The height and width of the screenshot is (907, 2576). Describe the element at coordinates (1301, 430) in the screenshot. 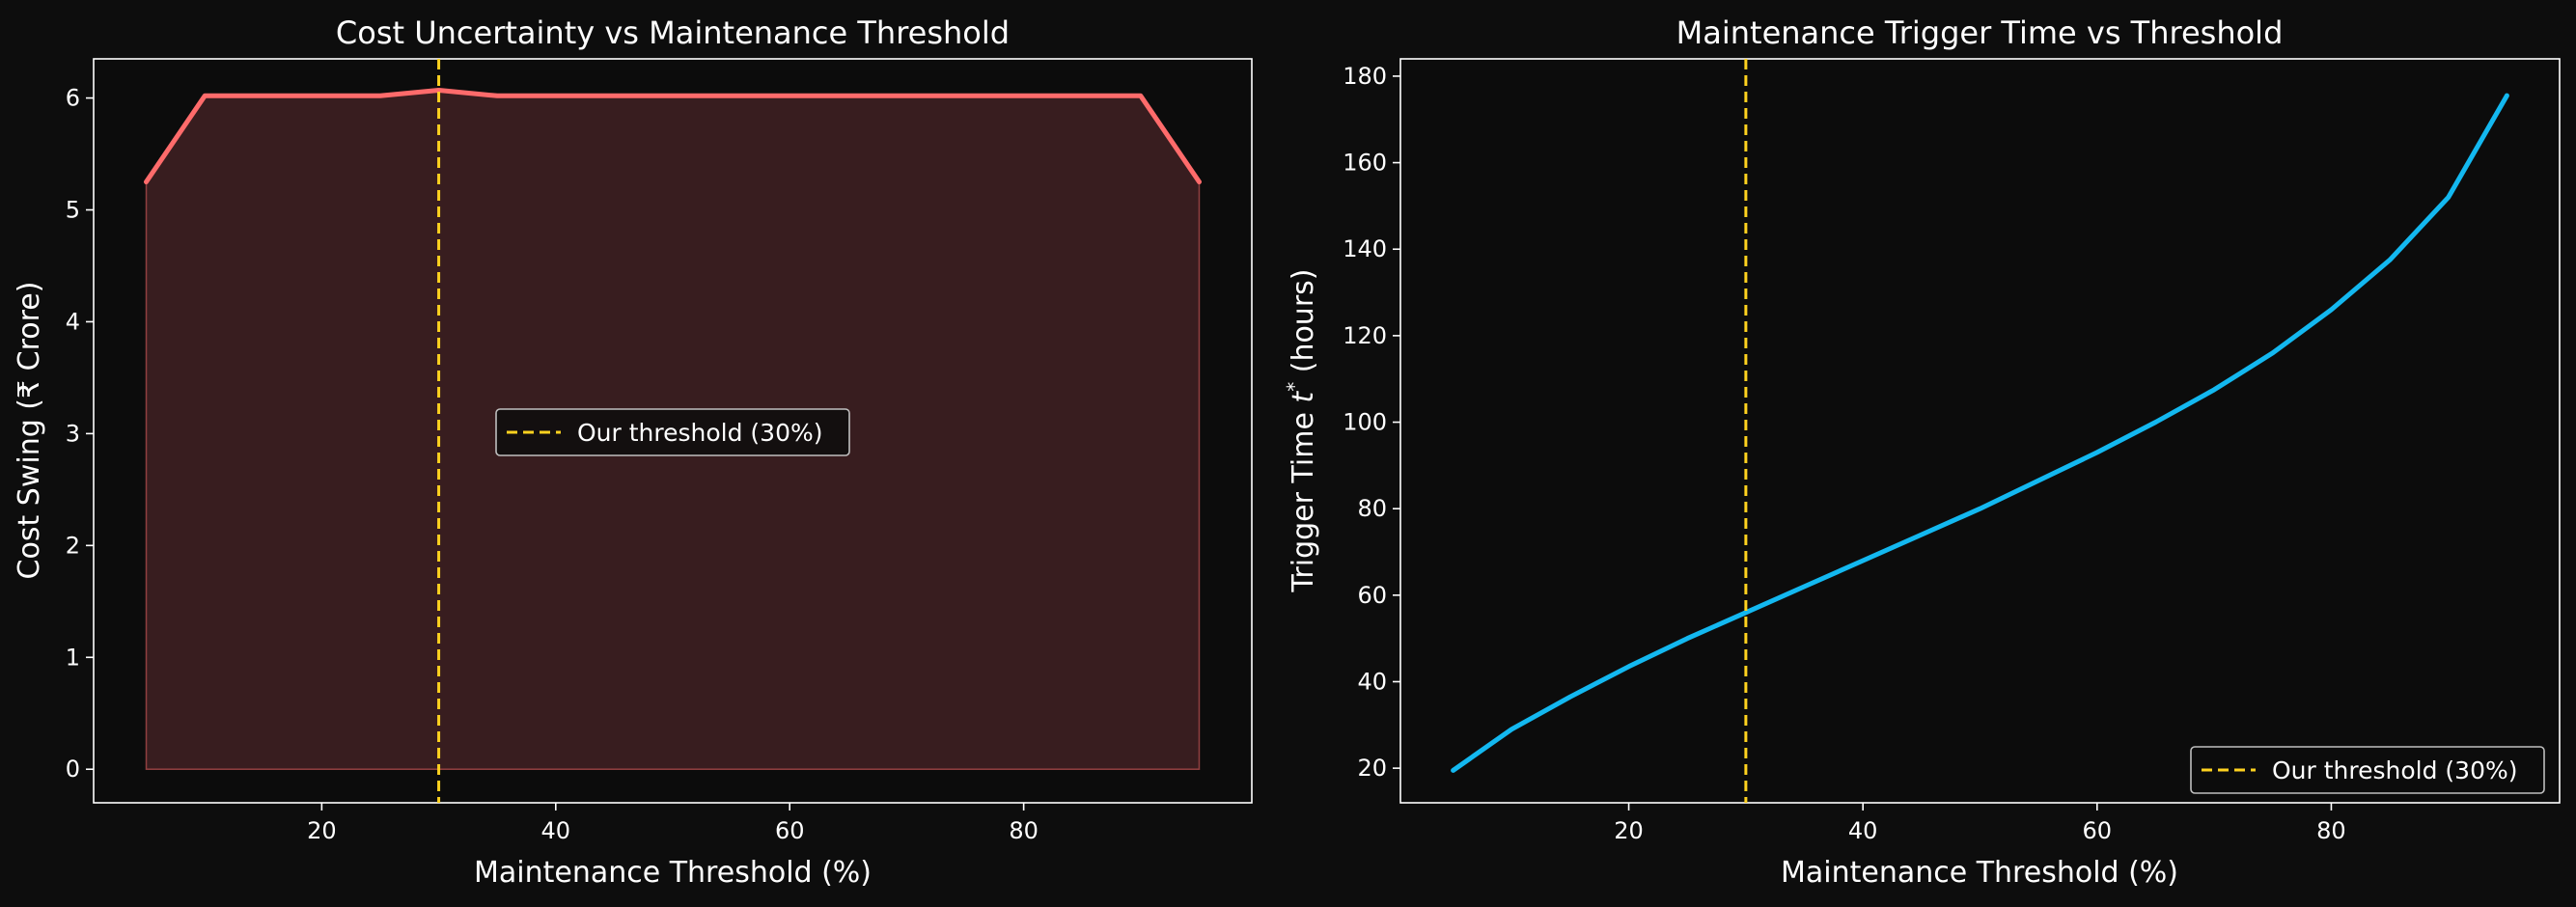

I see `y-axis-label: Trigger Time t* (hours)` at that location.